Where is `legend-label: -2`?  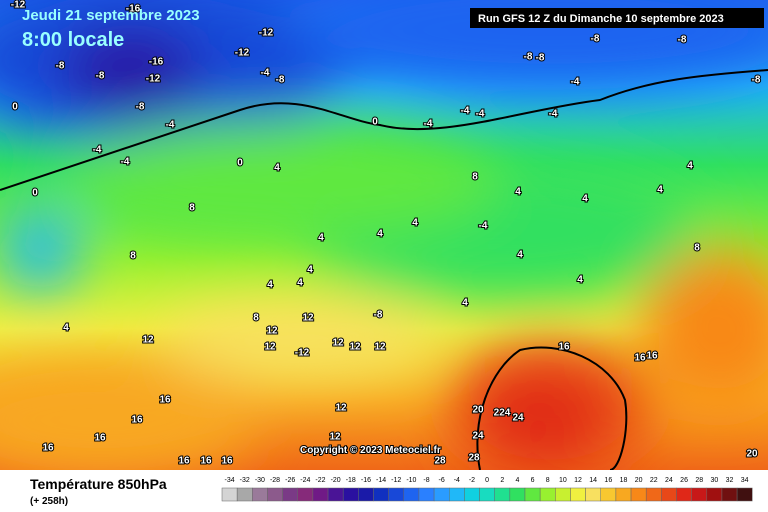
legend-label: -2 is located at coordinates (472, 480).